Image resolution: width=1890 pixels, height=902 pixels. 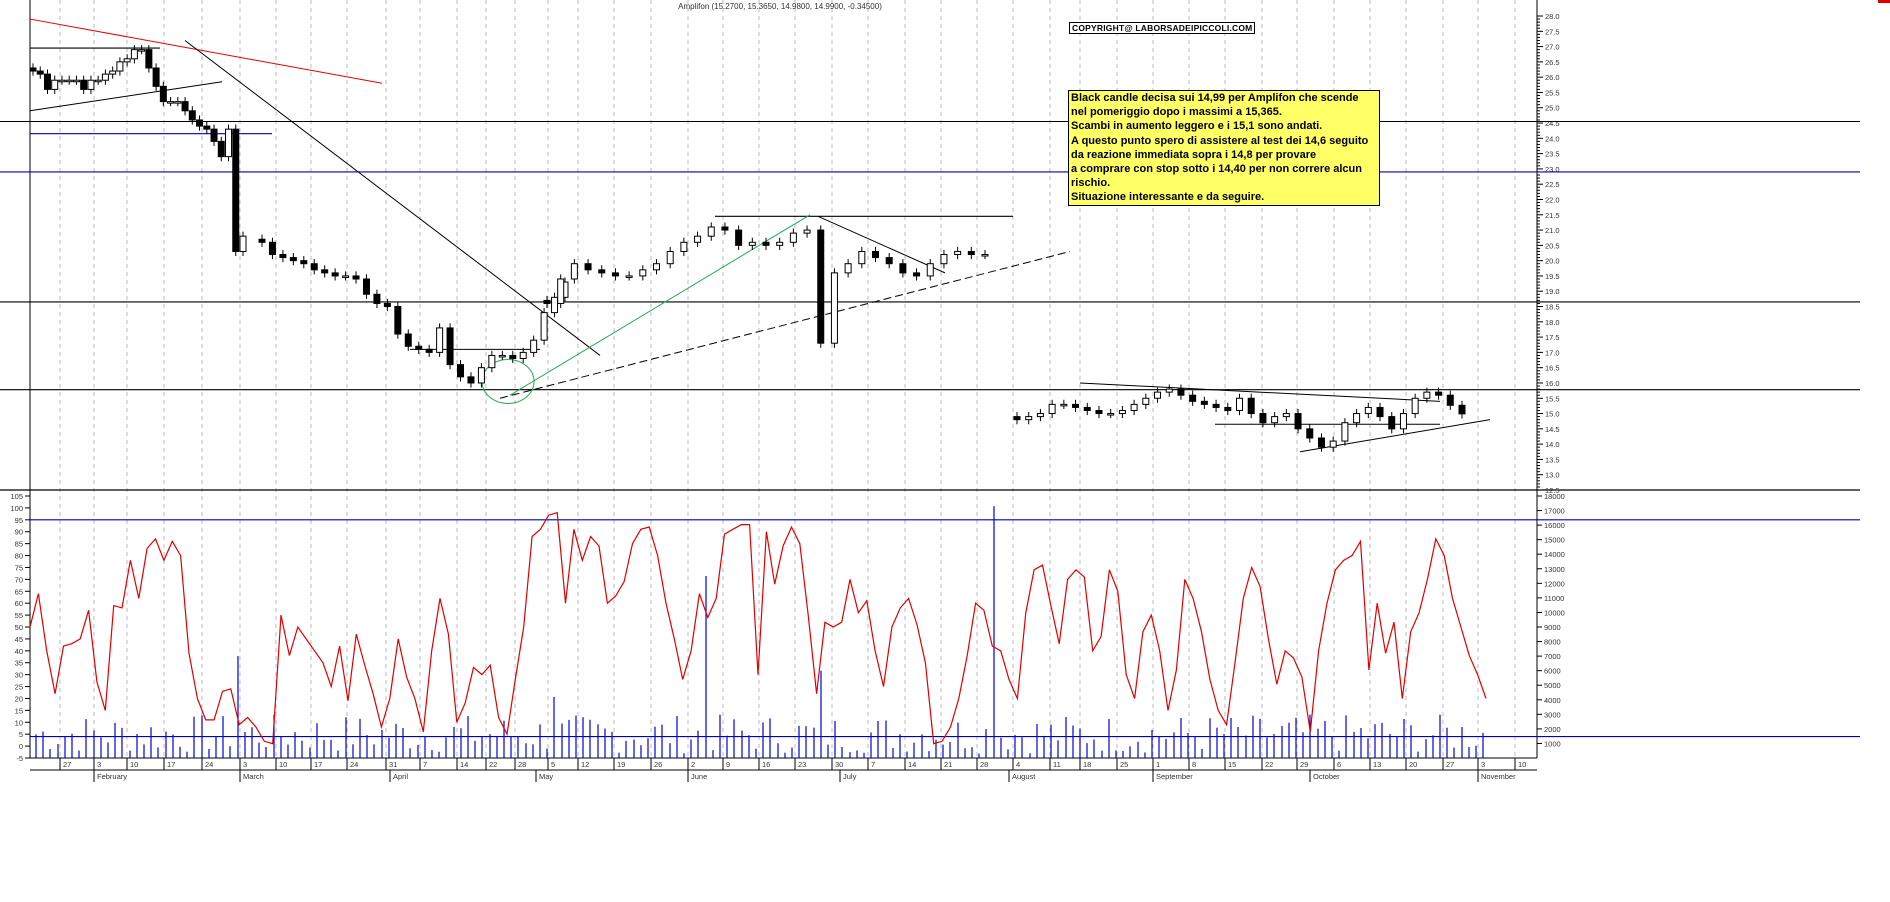 I want to click on osc-tick-label: 5, so click(x=21, y=734).